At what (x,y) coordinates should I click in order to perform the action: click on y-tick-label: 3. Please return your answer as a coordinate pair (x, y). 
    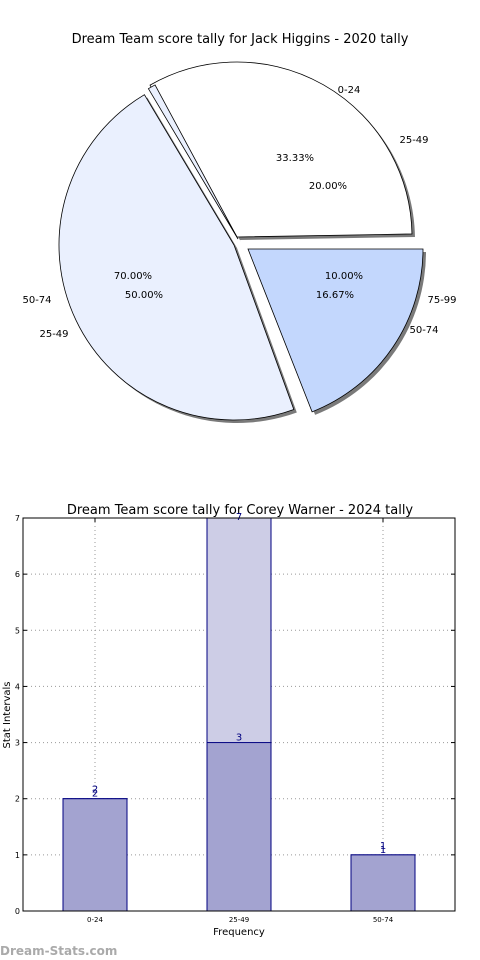
    Looking at the image, I should click on (17, 743).